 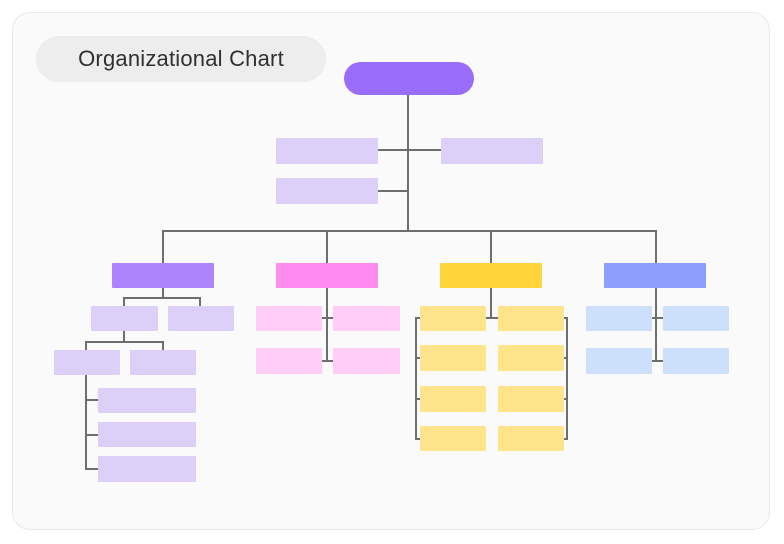 What do you see at coordinates (327, 275) in the screenshot?
I see `node-branch-b-header` at bounding box center [327, 275].